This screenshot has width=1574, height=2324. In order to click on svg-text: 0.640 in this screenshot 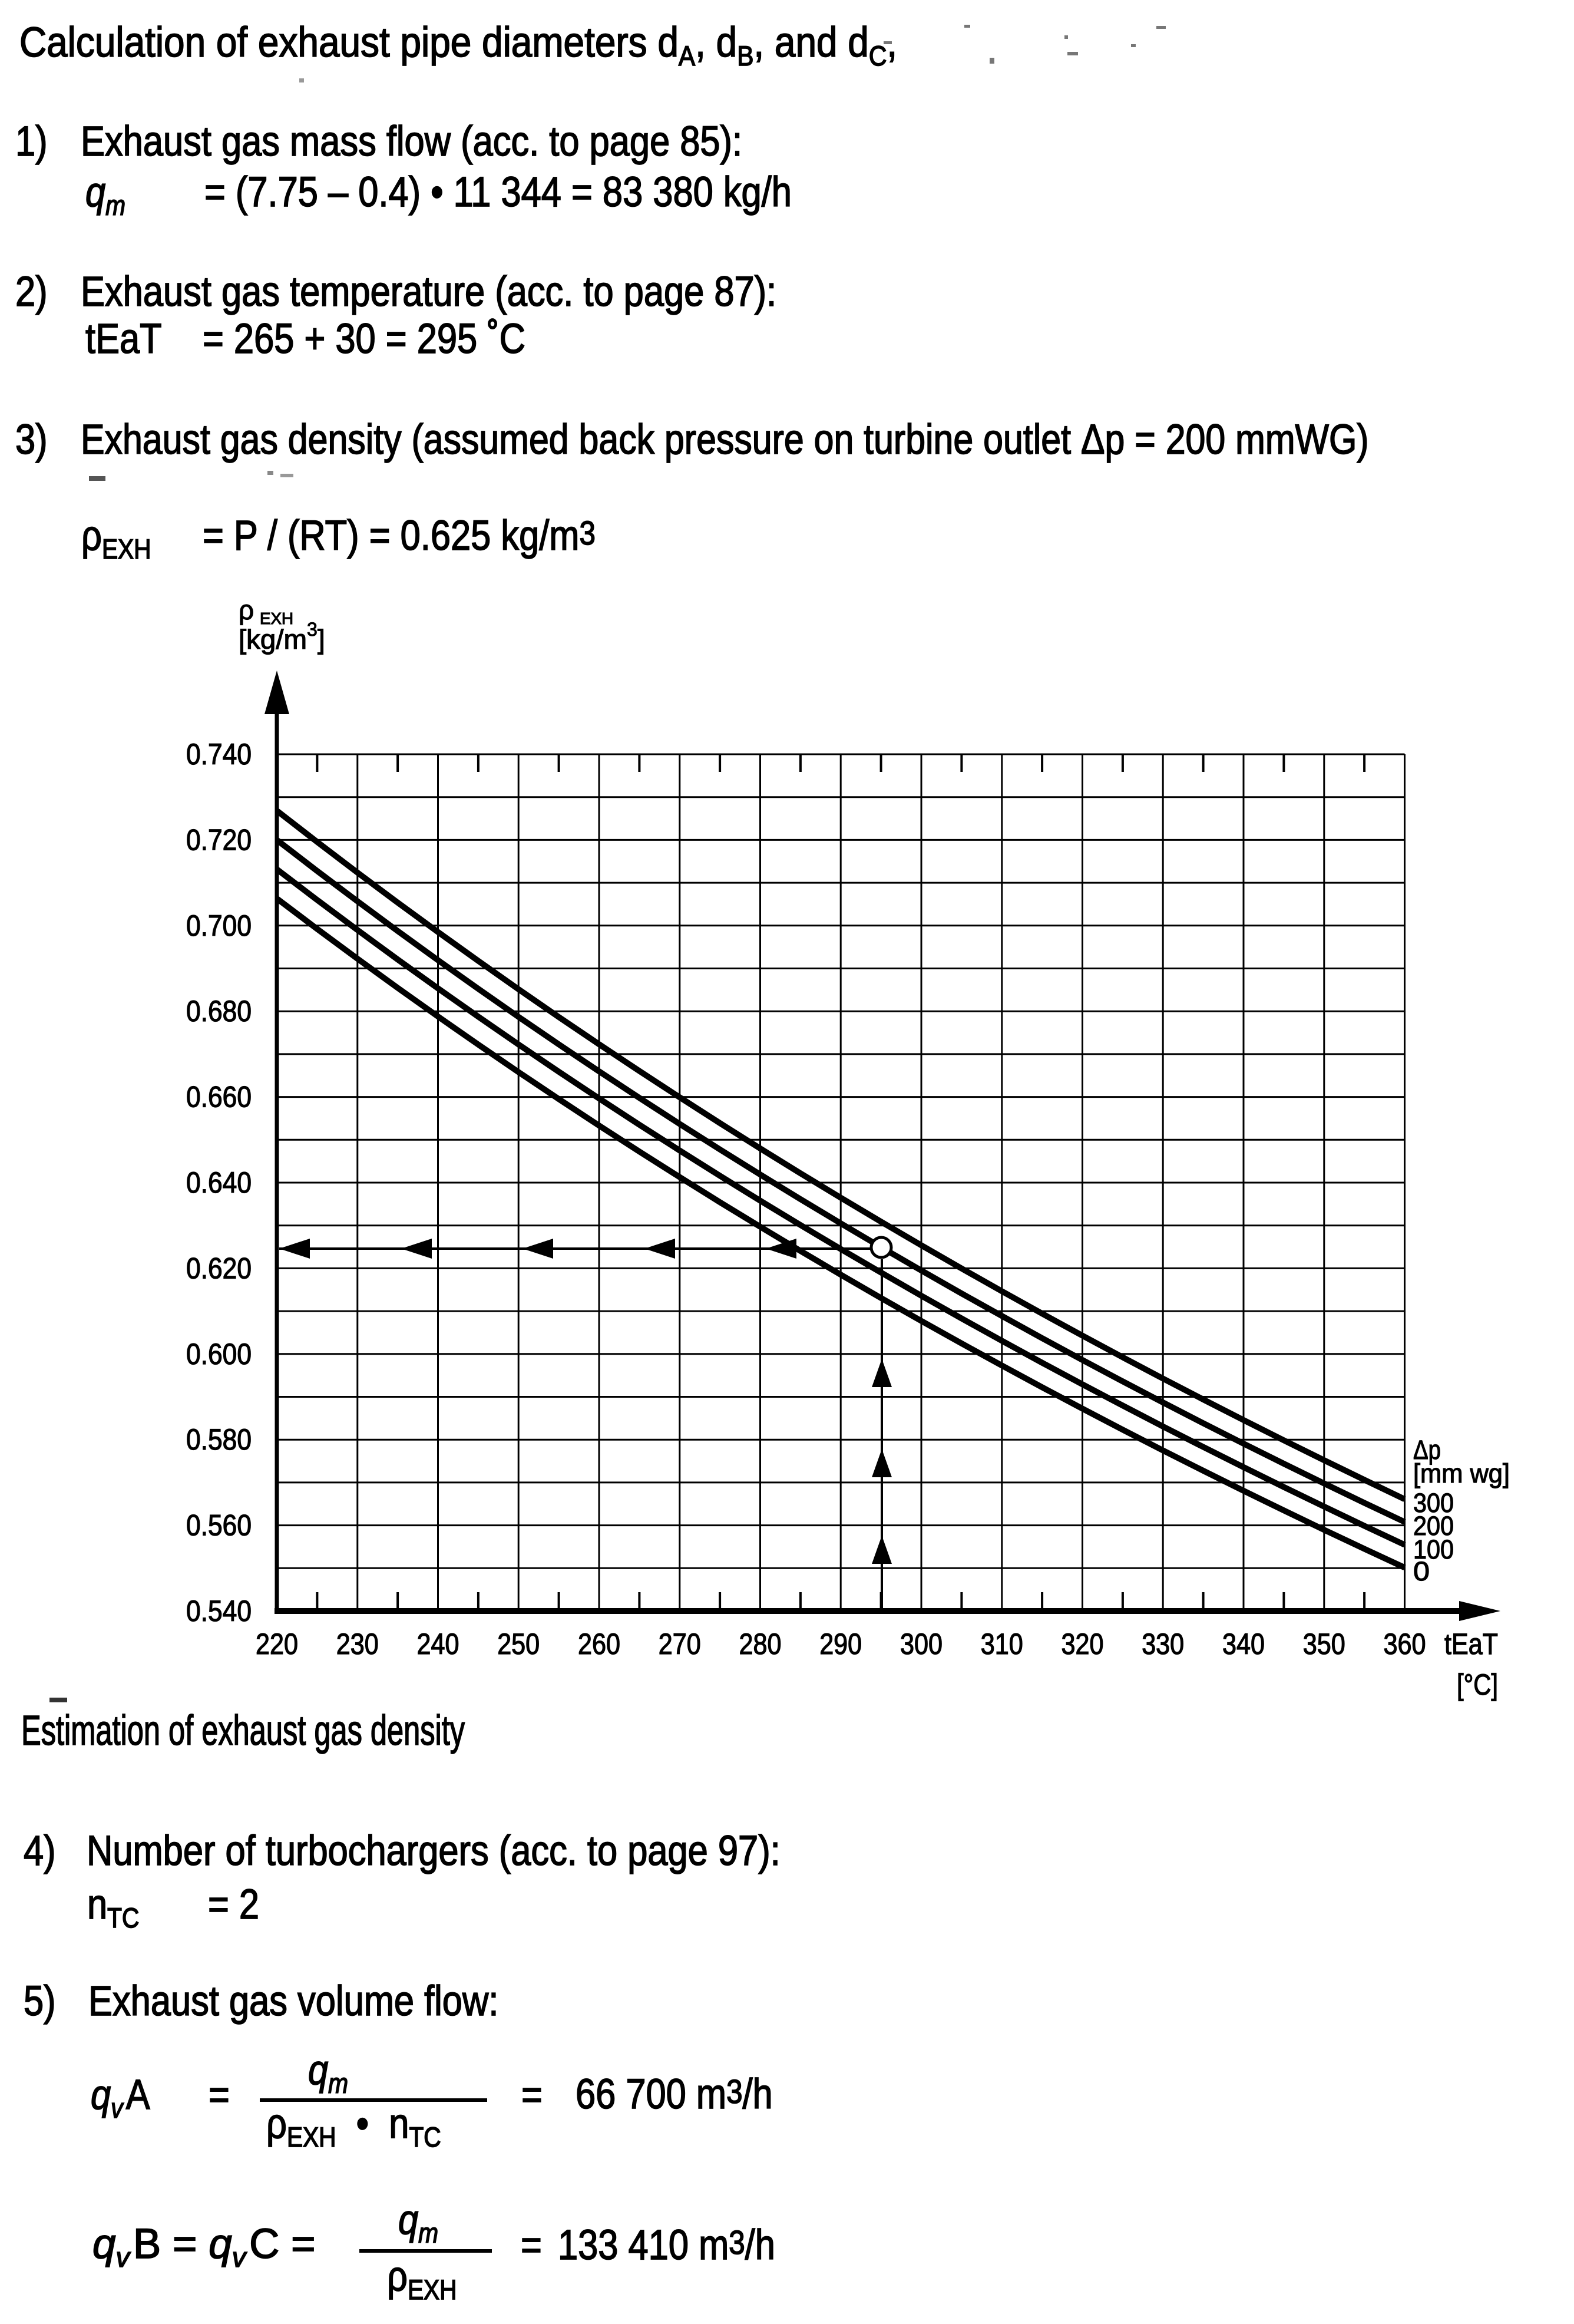, I will do `click(219, 1182)`.